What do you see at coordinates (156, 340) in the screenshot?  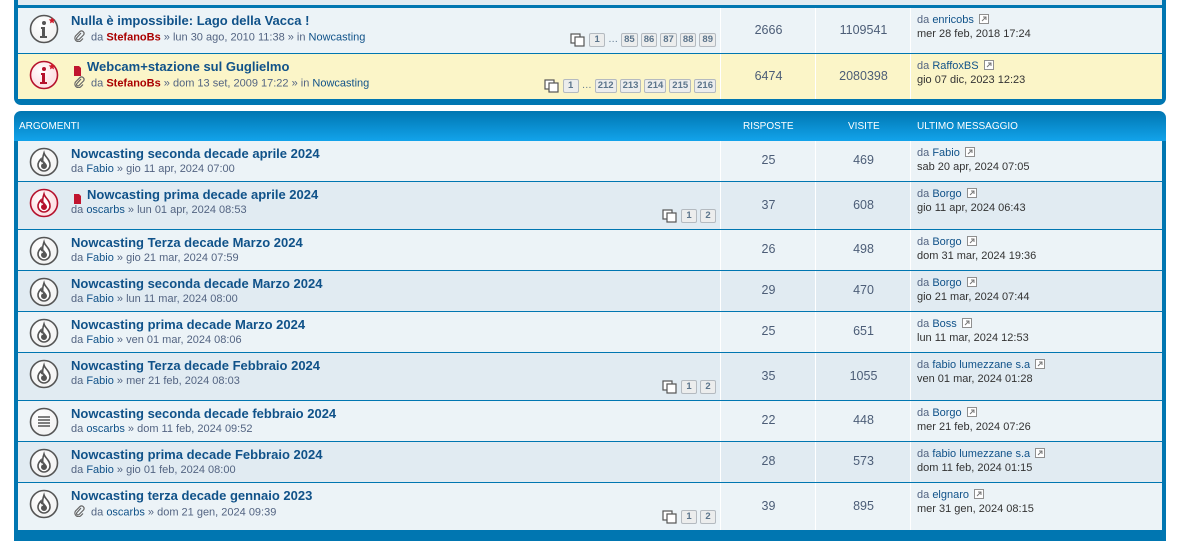 I see `topic-meta: da Fabio » ven 01 mar, 2024 08:06` at bounding box center [156, 340].